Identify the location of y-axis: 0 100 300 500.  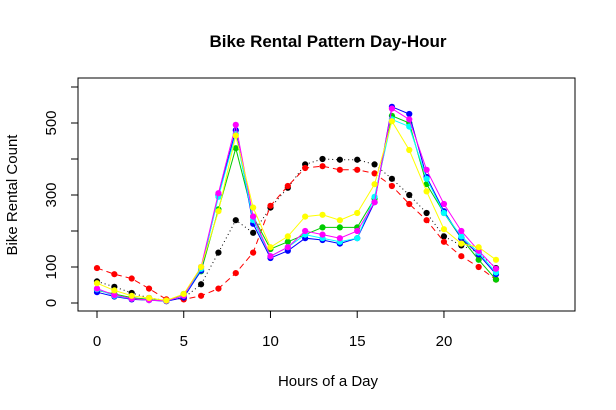
(61, 196).